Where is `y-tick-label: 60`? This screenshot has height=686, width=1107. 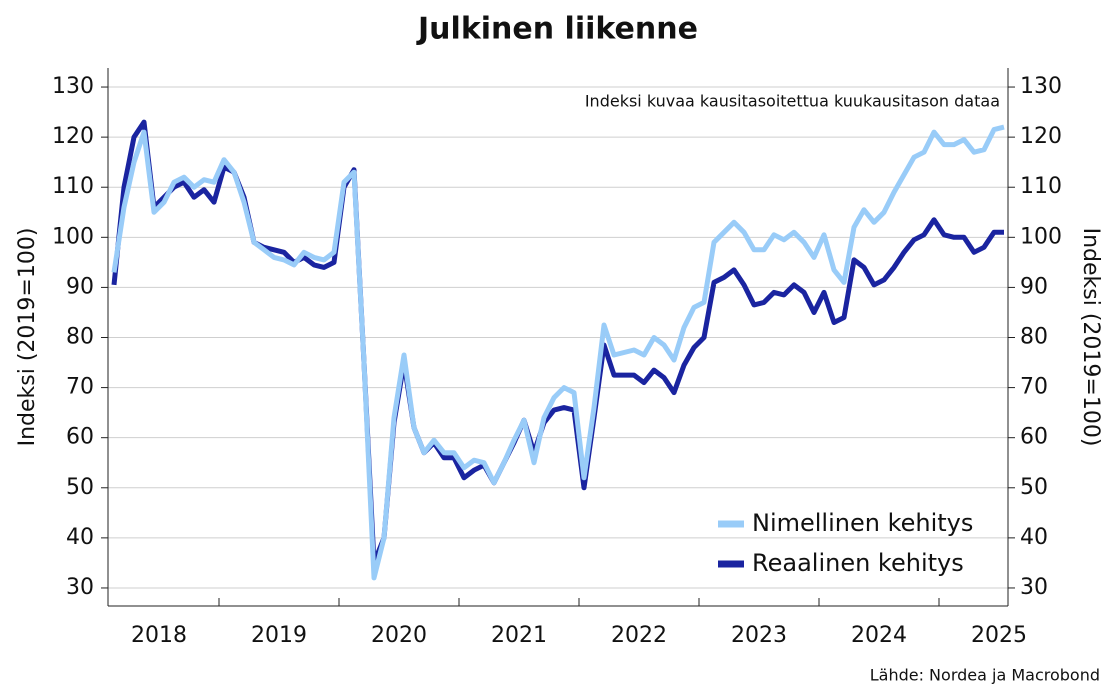 y-tick-label: 60 is located at coordinates (80, 437).